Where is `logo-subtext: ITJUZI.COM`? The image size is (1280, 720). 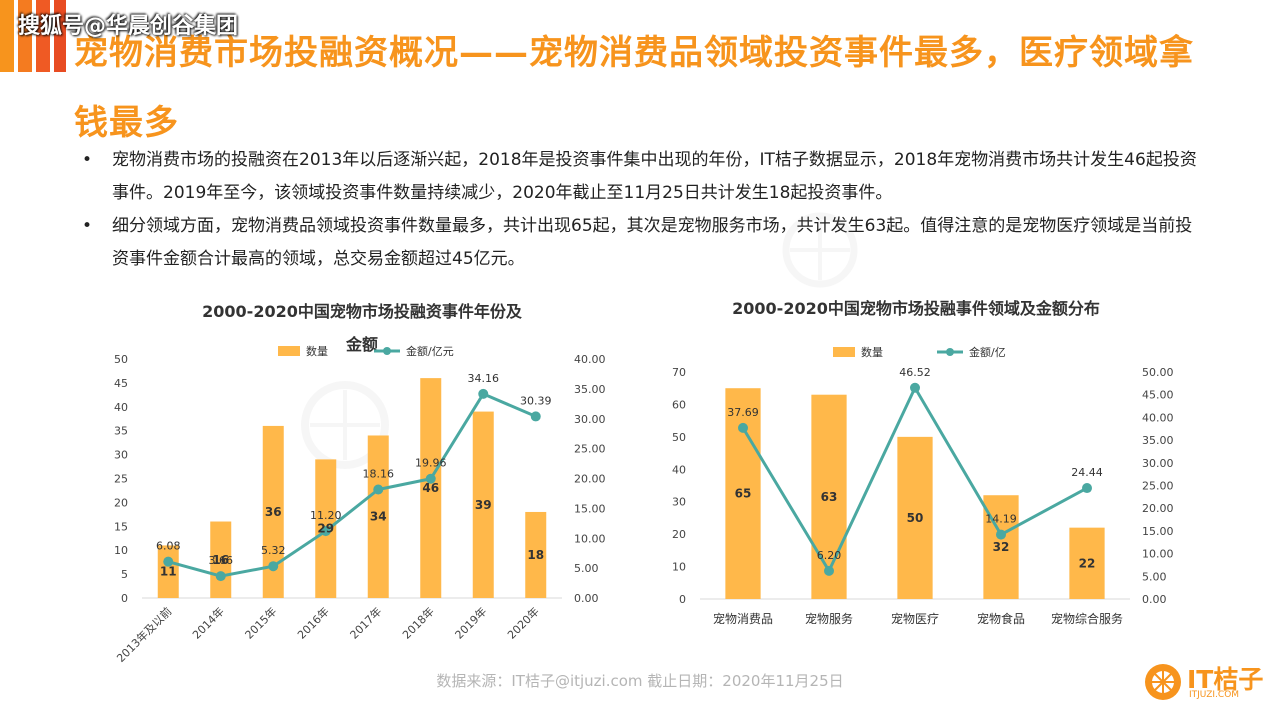 logo-subtext: ITJUZI.COM is located at coordinates (1214, 695).